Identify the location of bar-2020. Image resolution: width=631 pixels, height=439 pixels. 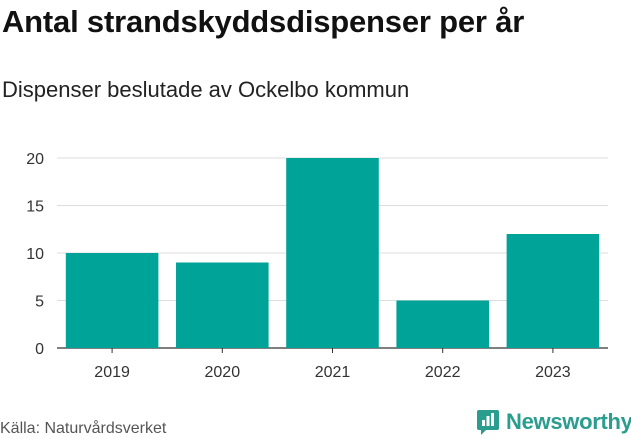
(222, 305).